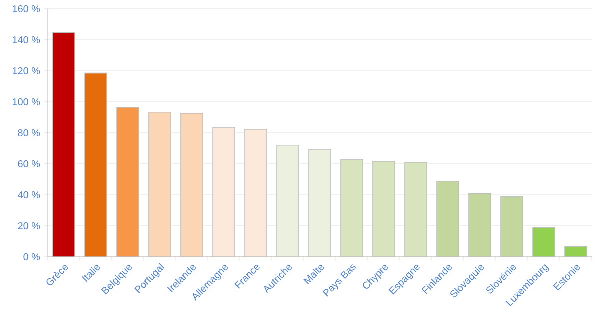  What do you see at coordinates (29, 226) in the screenshot?
I see `y-tick-label: 20 %` at bounding box center [29, 226].